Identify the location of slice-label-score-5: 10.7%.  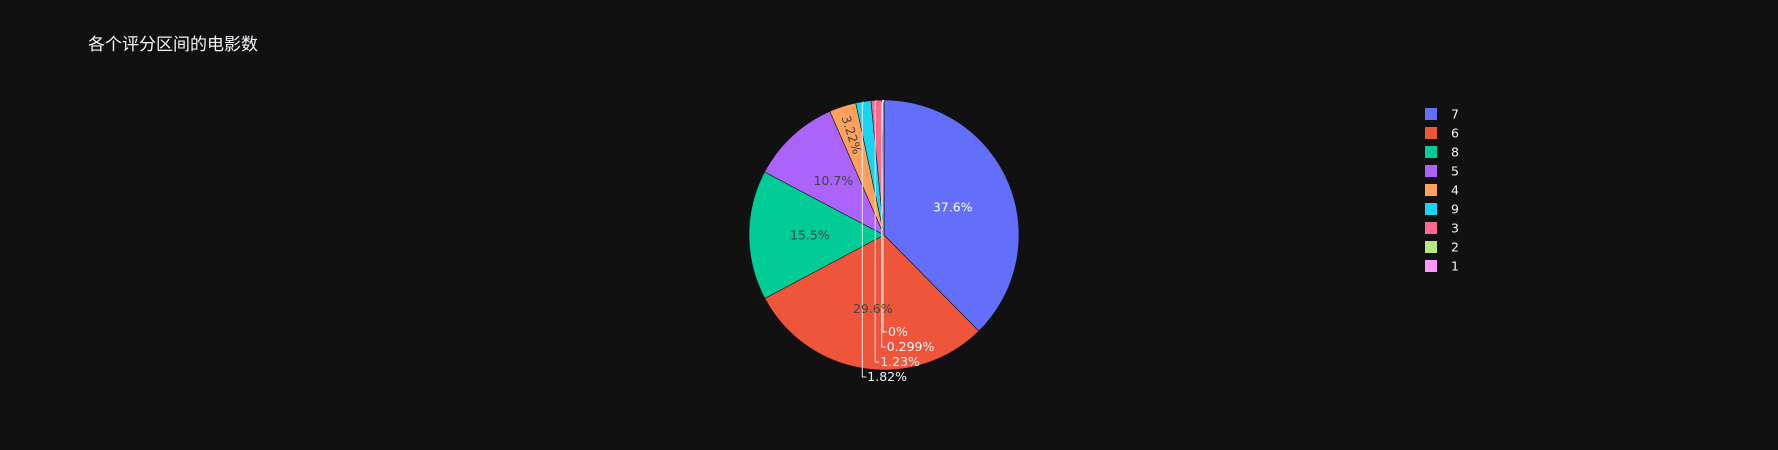
(834, 180).